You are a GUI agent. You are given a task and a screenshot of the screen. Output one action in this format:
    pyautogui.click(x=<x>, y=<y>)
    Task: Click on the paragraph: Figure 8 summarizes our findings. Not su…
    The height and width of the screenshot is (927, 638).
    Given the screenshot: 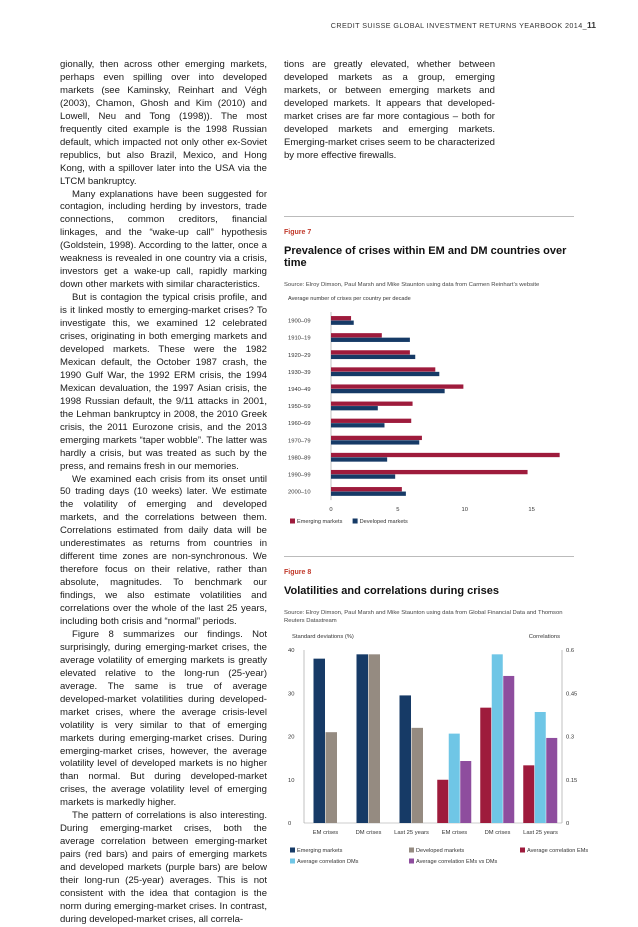 What is the action you would take?
    pyautogui.click(x=163, y=718)
    